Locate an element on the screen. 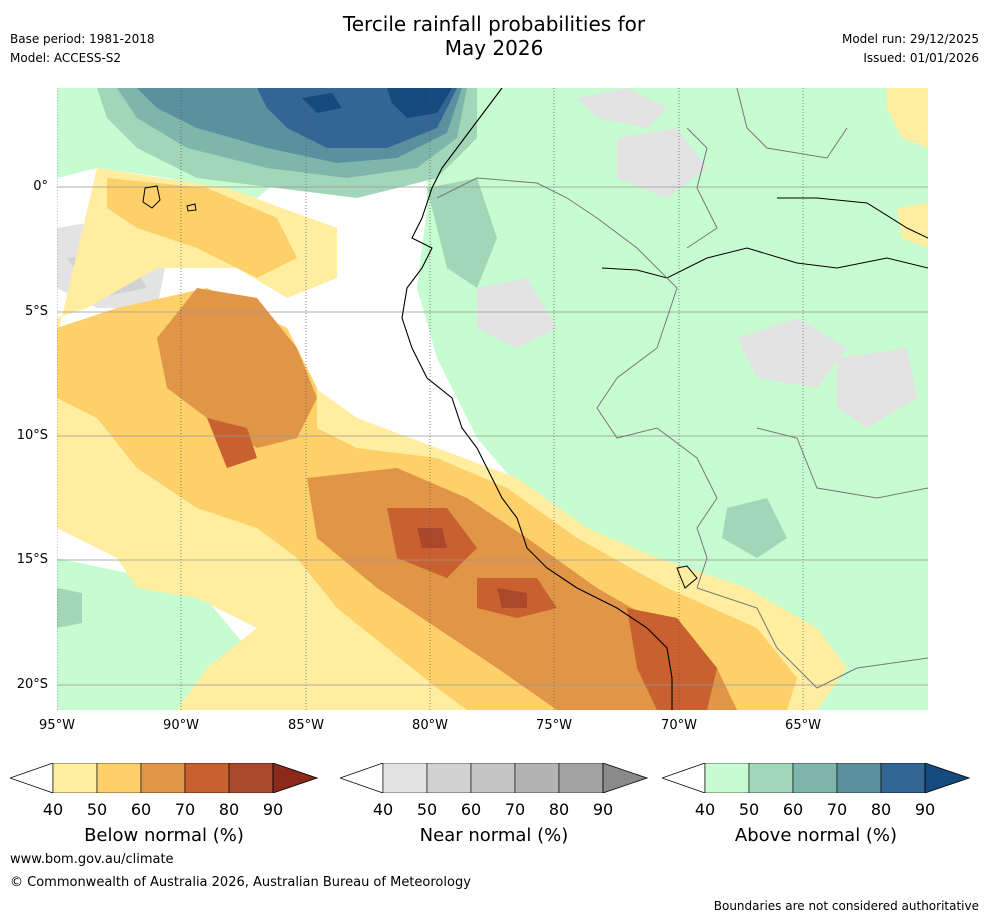 The image size is (988, 919). lon-label-80w: 80°W is located at coordinates (430, 725).